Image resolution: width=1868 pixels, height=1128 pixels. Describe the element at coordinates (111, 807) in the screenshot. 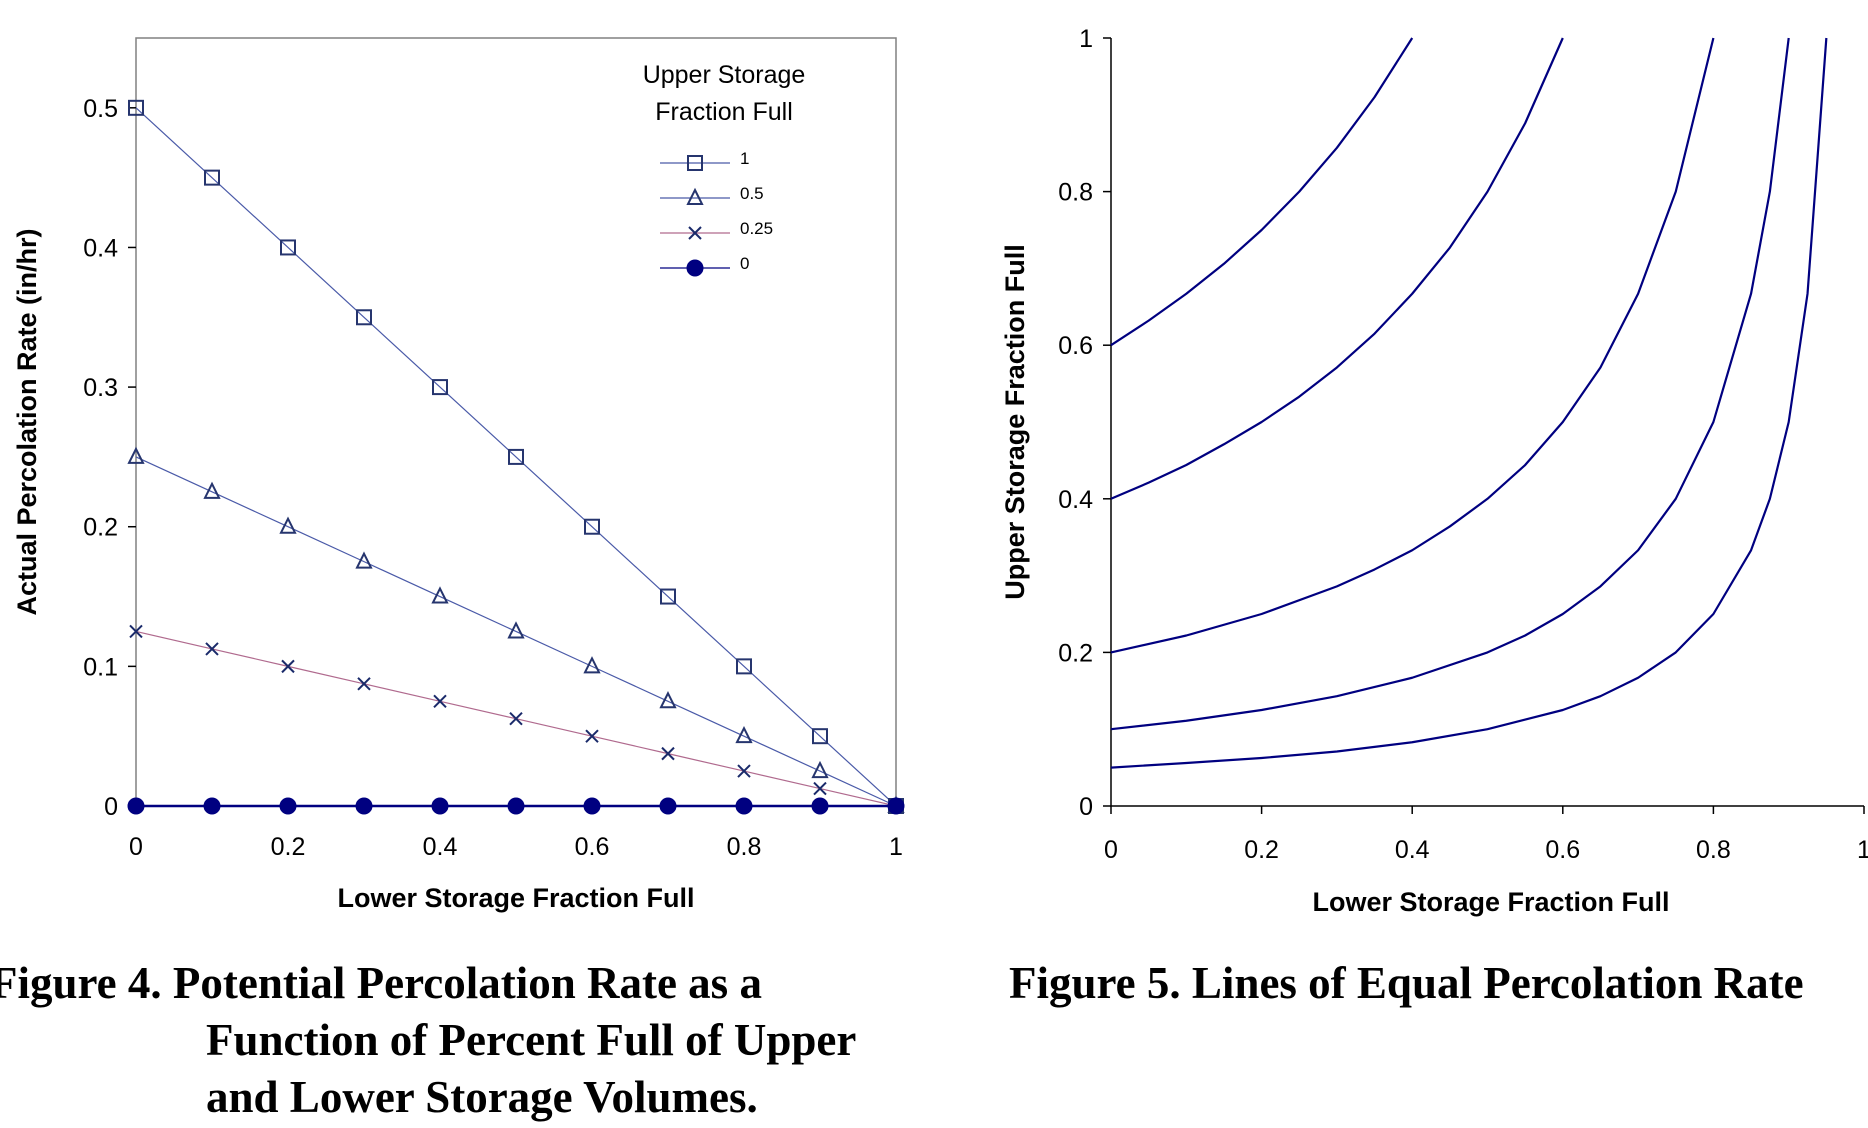

I see `fig4-y-tick-label: 0` at that location.